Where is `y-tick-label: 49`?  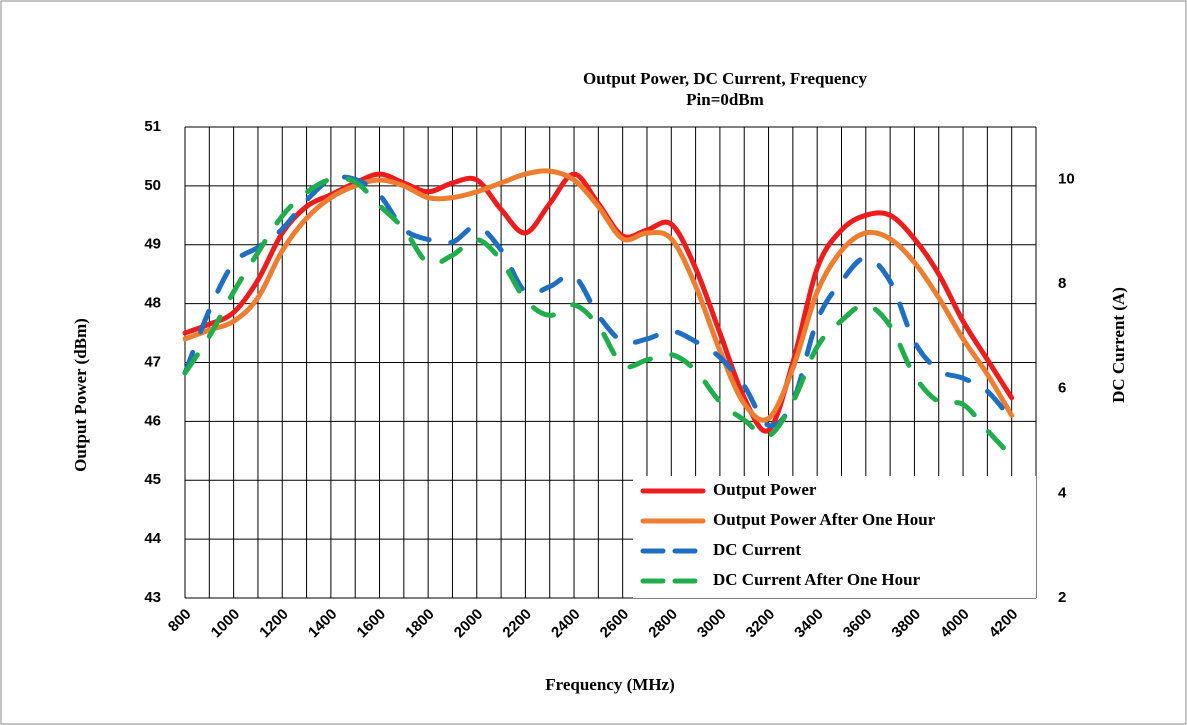 y-tick-label: 49 is located at coordinates (152, 244).